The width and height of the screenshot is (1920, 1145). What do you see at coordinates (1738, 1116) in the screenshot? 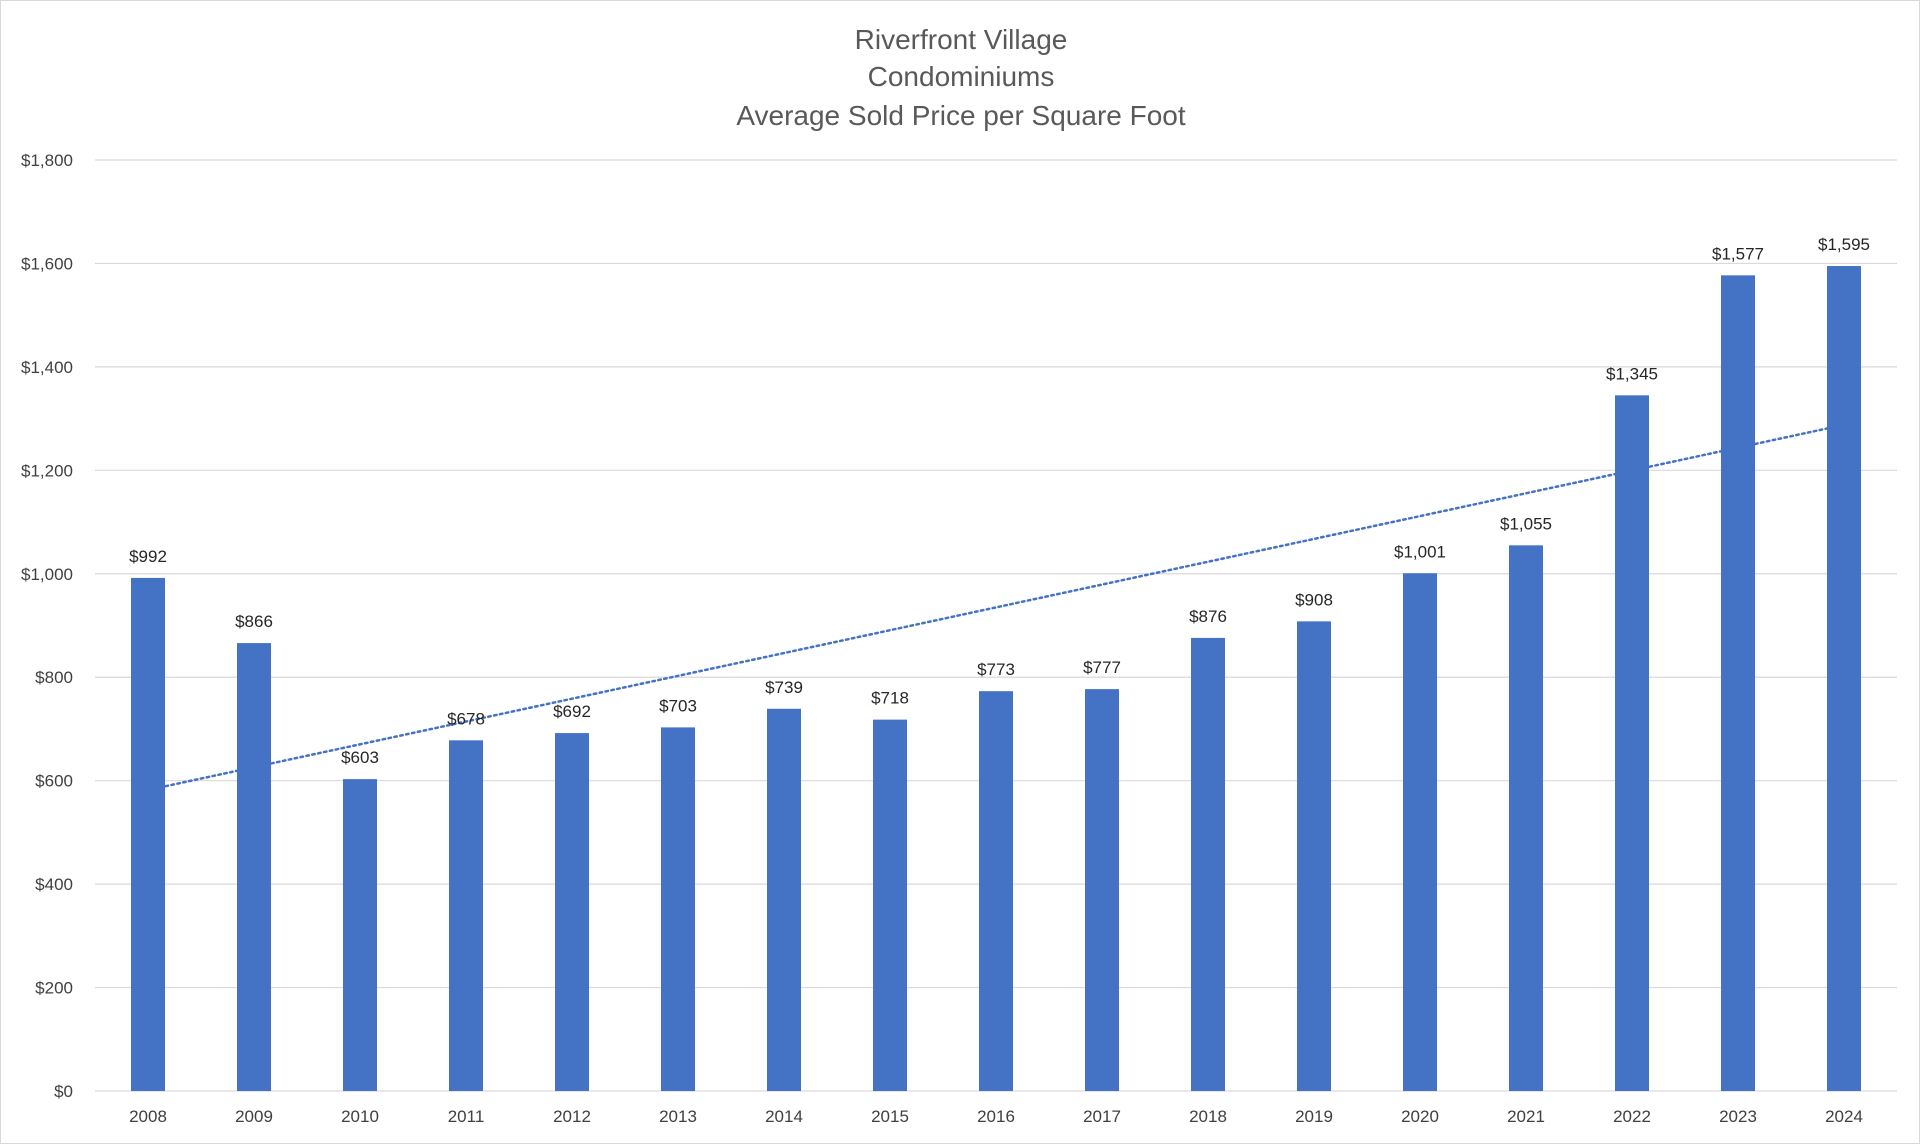
I see `x-tick-label: 2023` at bounding box center [1738, 1116].